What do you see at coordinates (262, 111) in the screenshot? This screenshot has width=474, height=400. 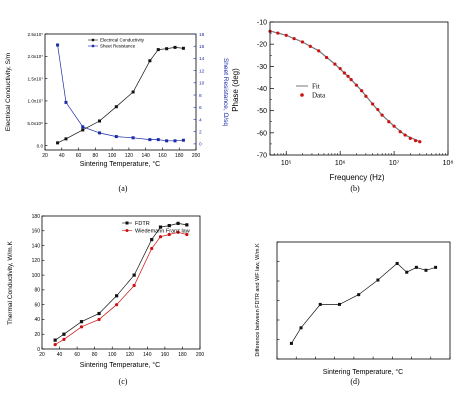 I see `panel-b-y-tick-label: -50` at bounding box center [262, 111].